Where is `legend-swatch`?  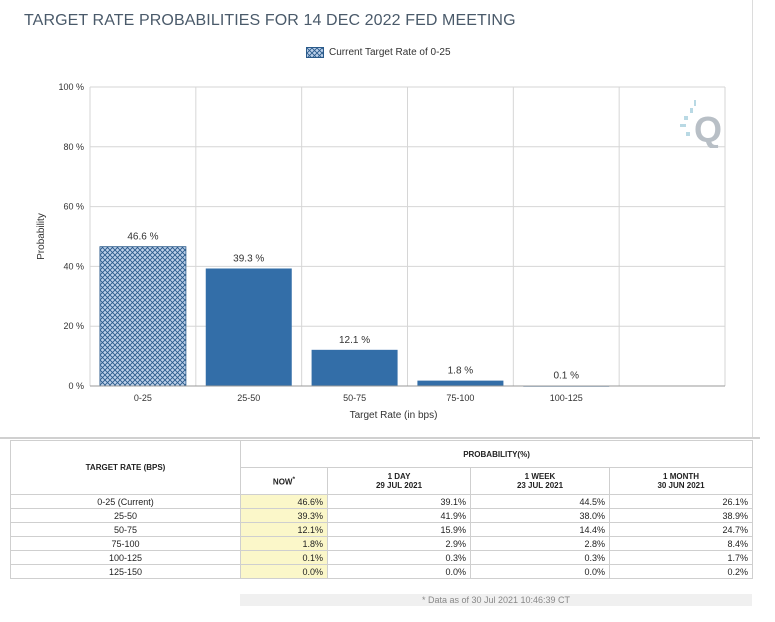 legend-swatch is located at coordinates (315, 52).